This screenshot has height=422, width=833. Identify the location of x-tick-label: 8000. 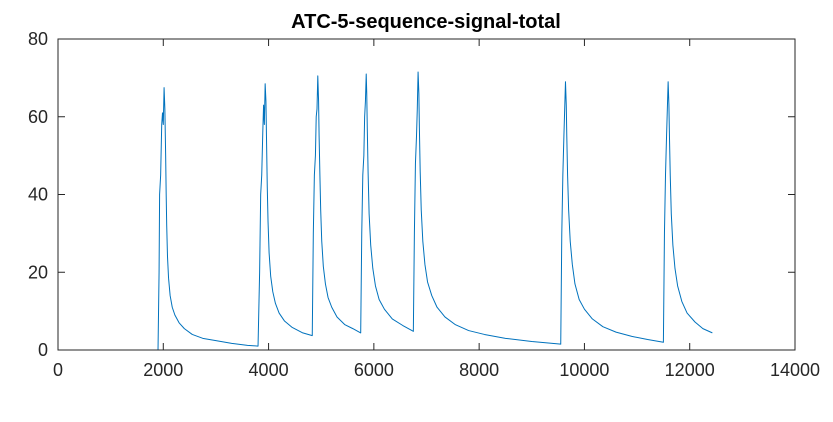
(479, 370).